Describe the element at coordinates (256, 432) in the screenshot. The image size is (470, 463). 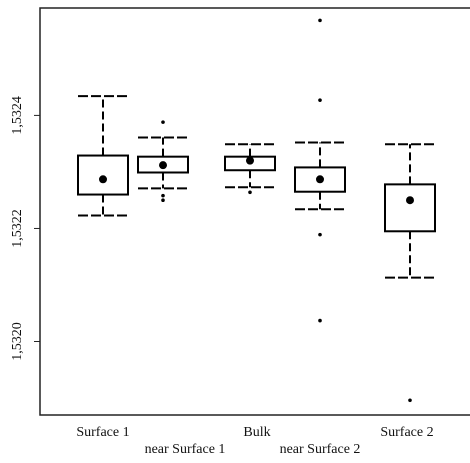
I see `x-tick-label: Bulk` at that location.